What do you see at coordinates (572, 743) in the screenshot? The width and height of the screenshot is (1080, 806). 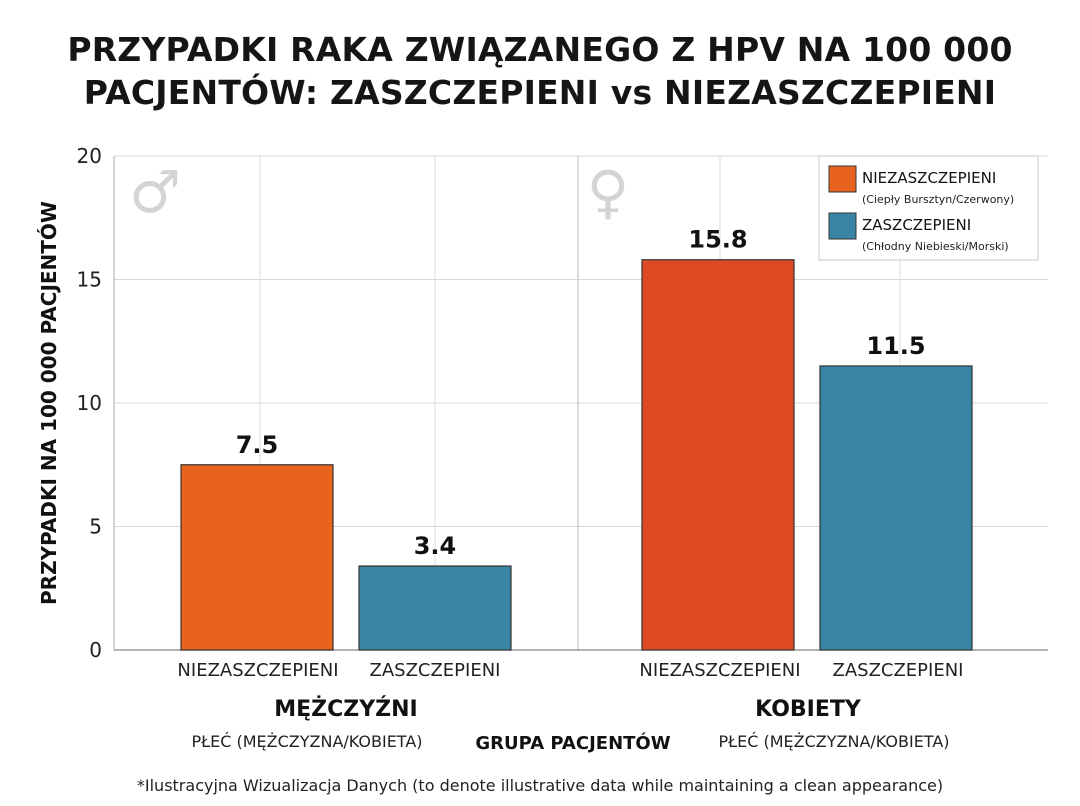 I see `x-axis-label: GRUPA PACJENTÓW` at bounding box center [572, 743].